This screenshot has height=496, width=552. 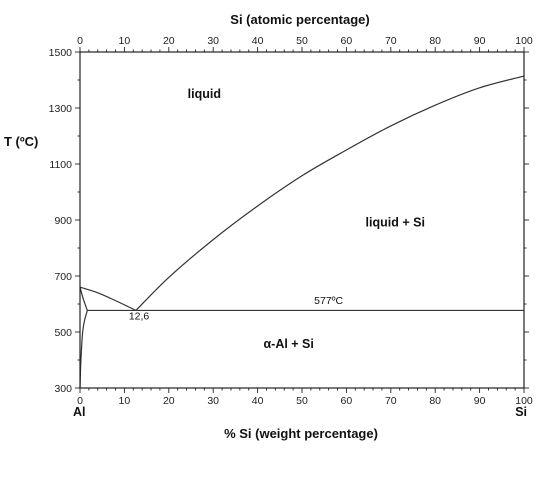 What do you see at coordinates (80, 41) in the screenshot?
I see `x-tick-label-top: 0` at bounding box center [80, 41].